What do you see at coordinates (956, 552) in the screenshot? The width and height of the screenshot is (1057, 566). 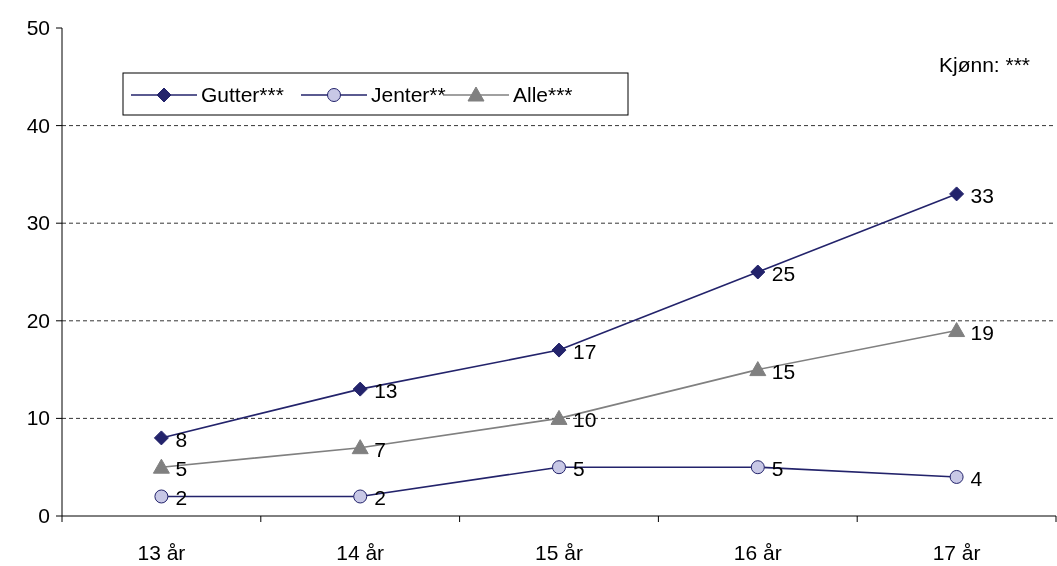 I see `x-tick-label: 17 år` at bounding box center [956, 552].